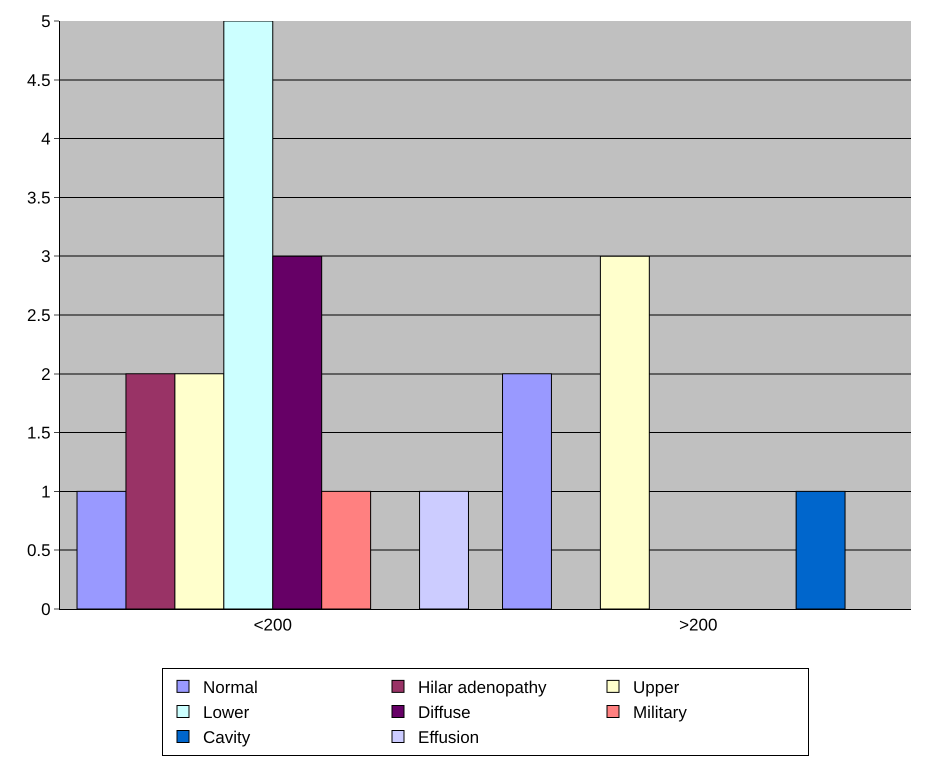  I want to click on x-tick-label: >200, so click(698, 624).